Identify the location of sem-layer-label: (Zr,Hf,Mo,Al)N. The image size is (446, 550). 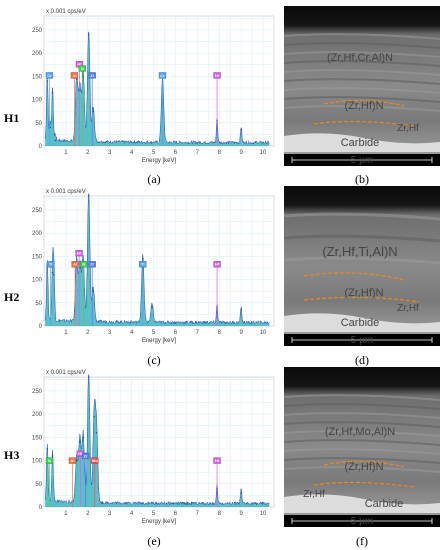
(360, 432).